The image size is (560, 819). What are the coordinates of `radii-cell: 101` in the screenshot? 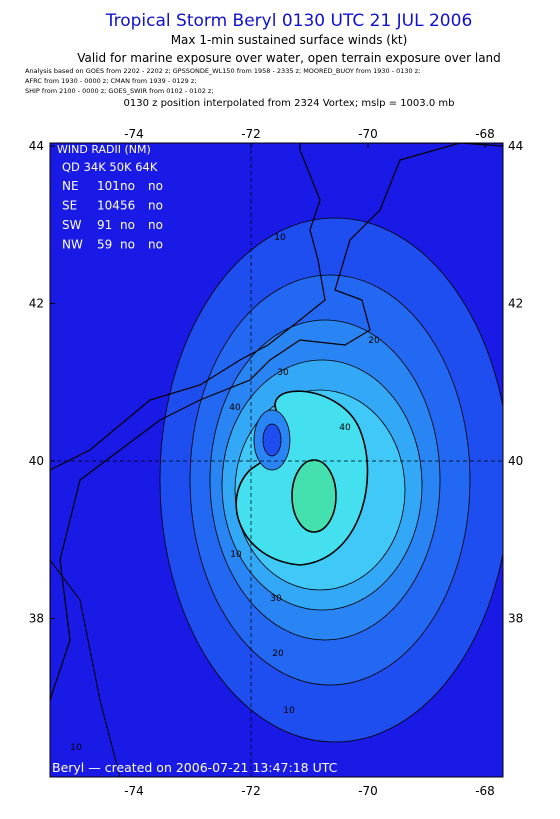 It's located at (108, 186).